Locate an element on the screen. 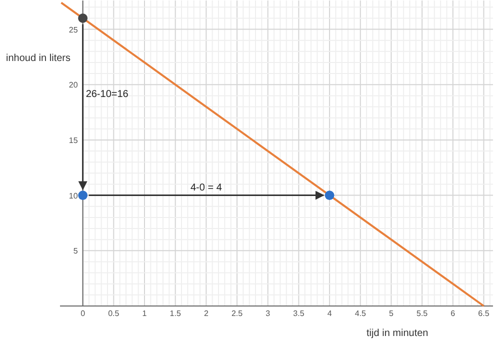 The width and height of the screenshot is (500, 341). x-tick-label: 4 is located at coordinates (329, 313).